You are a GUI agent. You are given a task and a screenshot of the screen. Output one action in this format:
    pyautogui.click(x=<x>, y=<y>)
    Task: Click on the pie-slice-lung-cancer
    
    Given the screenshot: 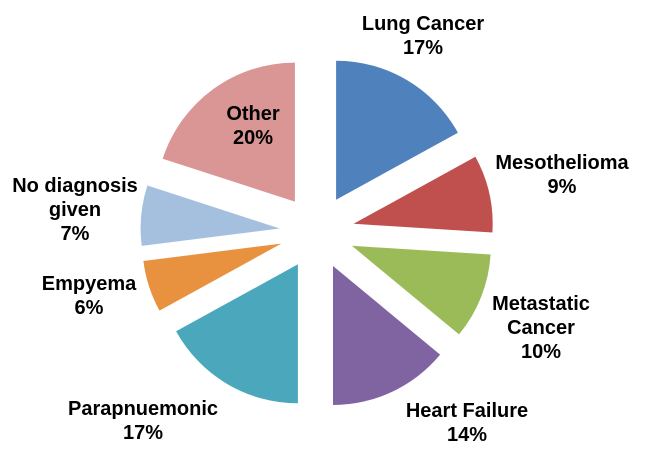 What is the action you would take?
    pyautogui.click(x=397, y=130)
    